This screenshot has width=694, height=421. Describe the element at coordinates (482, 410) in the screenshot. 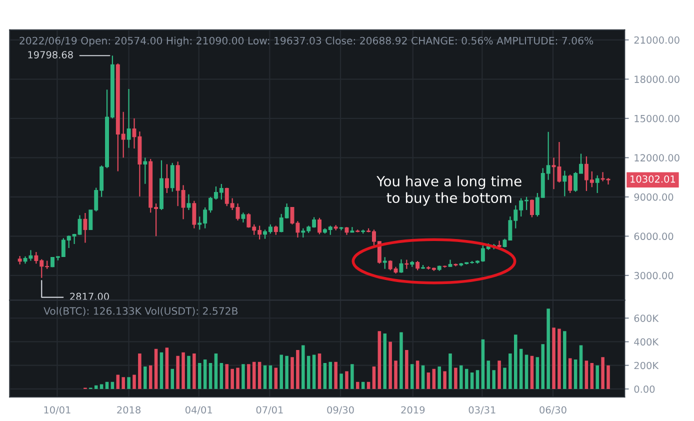

I see `x-tick-label: 03/31` at that location.